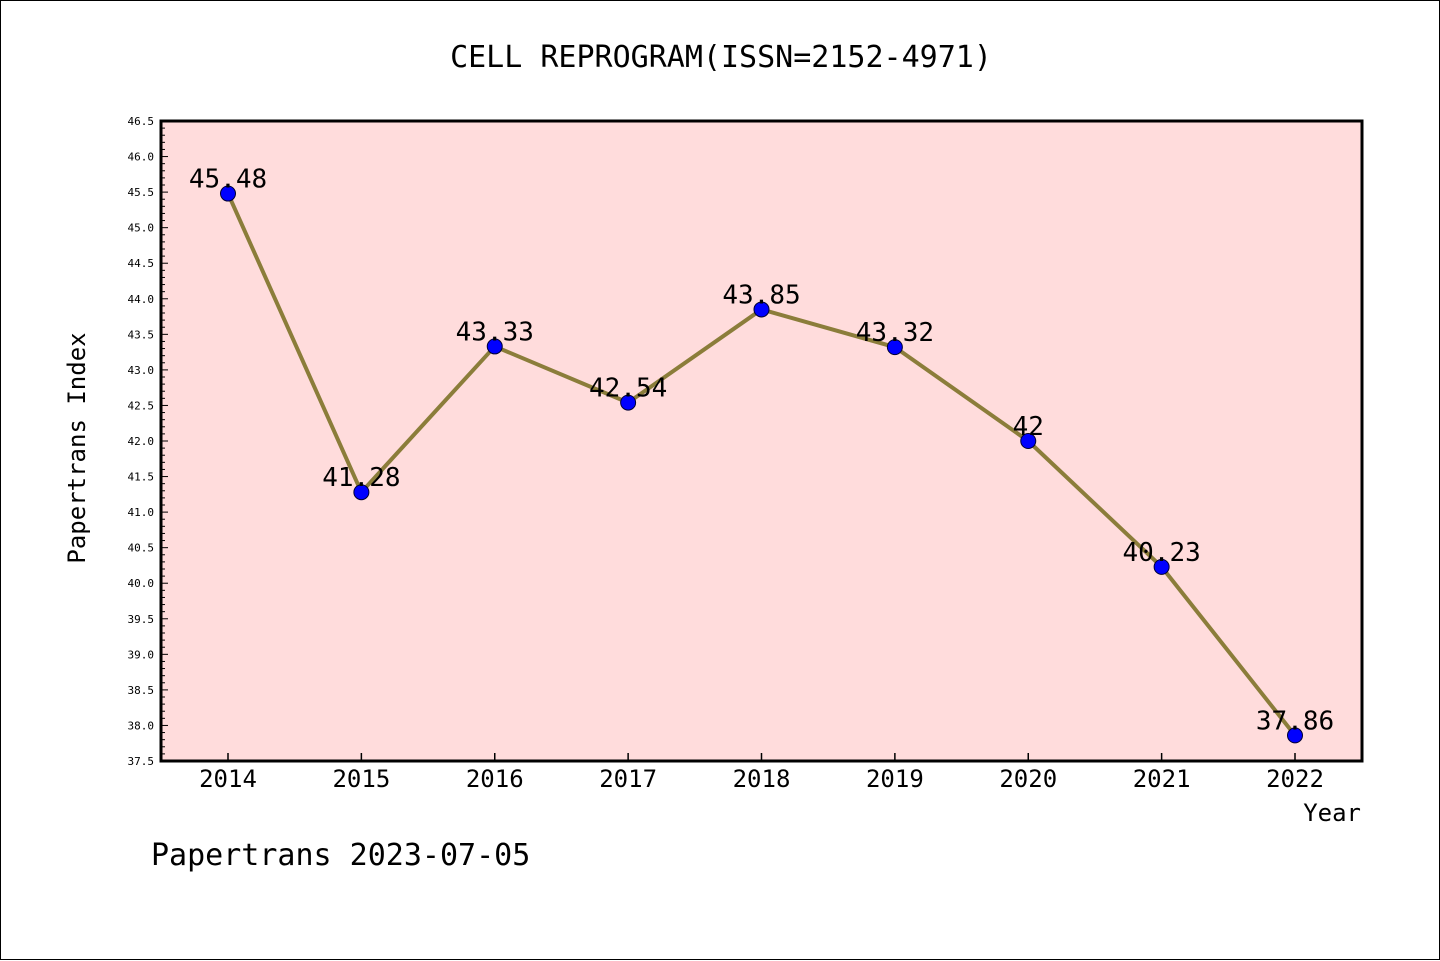  I want to click on x-tick-label: 2021, so click(1162, 779).